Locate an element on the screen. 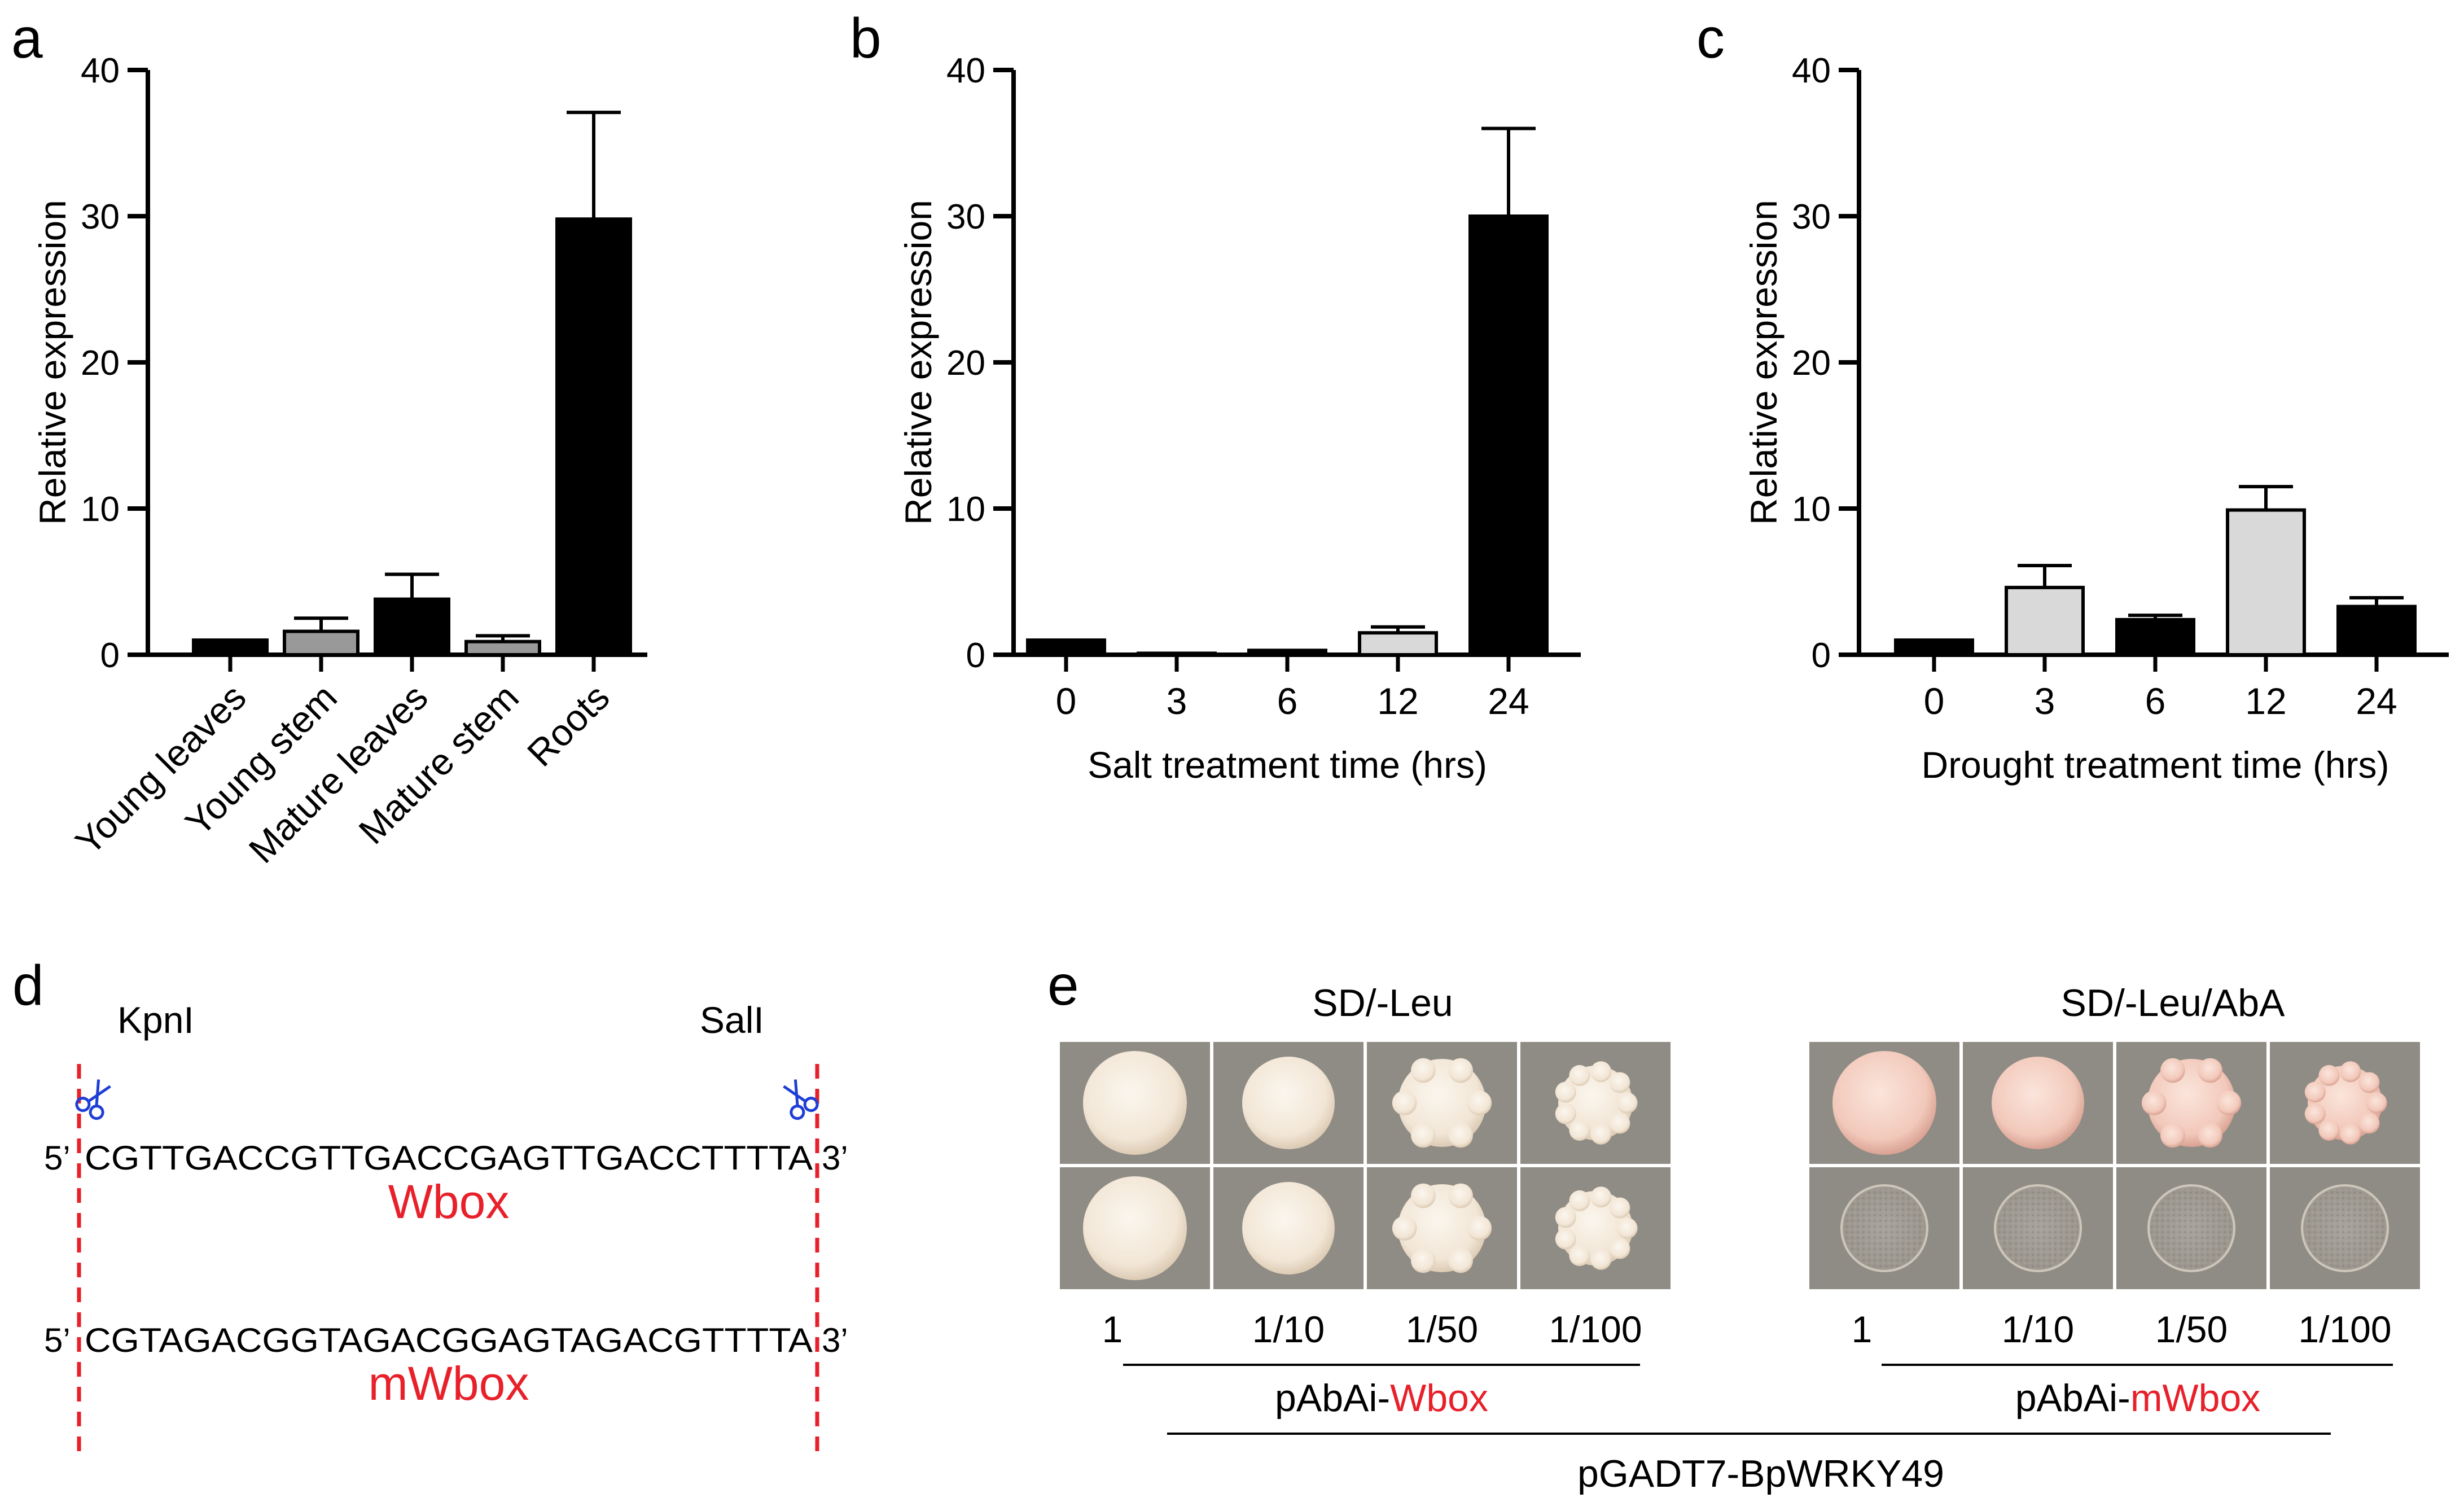  restriction-site-left: KpnI is located at coordinates (155, 1020).